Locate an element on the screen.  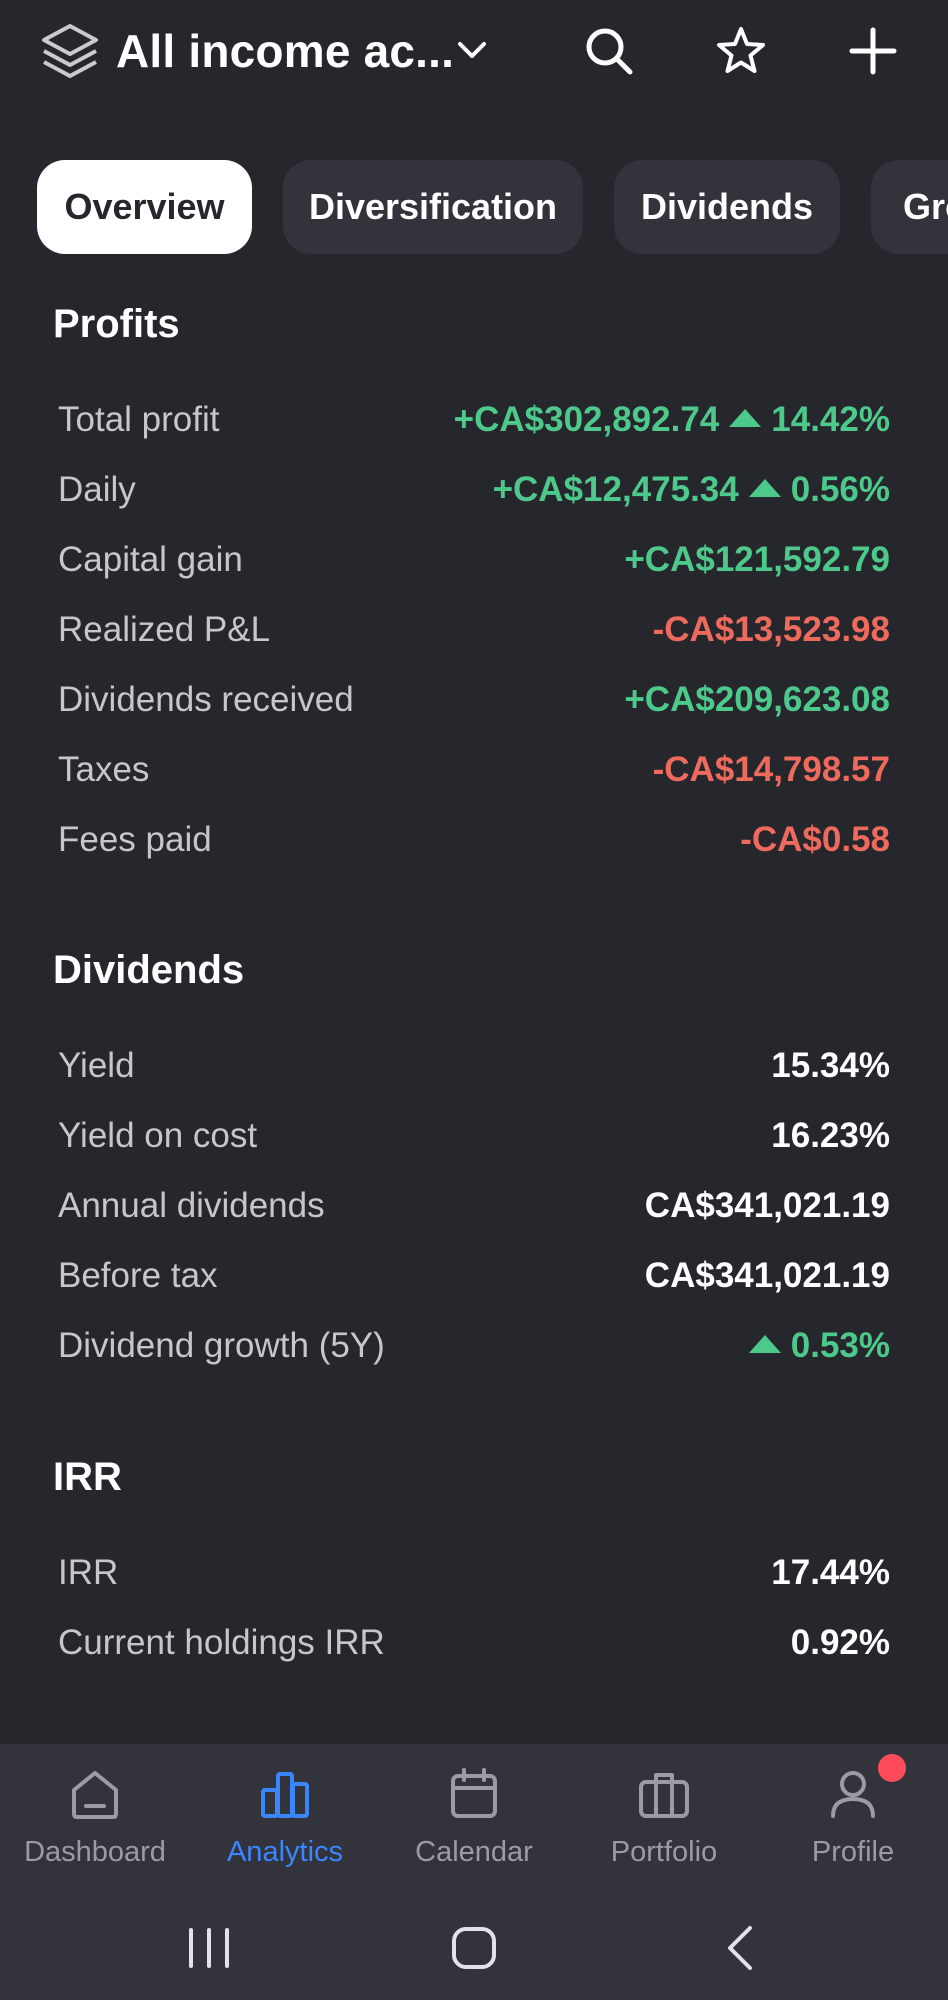
row-label: Dividend growth (5Y) is located at coordinates (221, 1345).